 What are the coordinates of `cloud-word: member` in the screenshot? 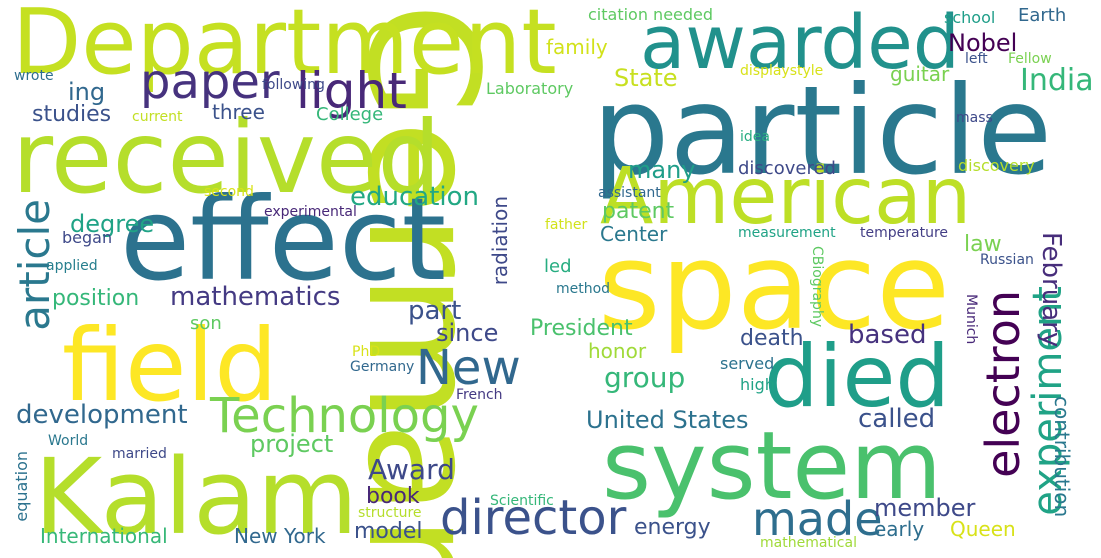 It's located at (925, 508).